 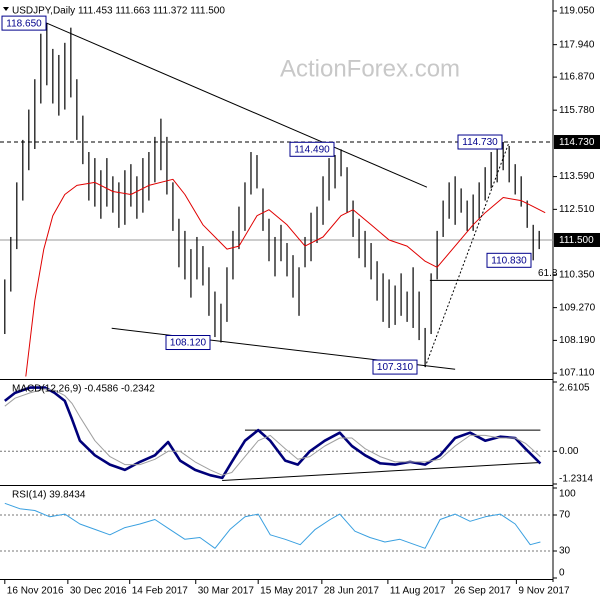 I want to click on x-tick-label: 30 Mar 2017, so click(x=226, y=591).